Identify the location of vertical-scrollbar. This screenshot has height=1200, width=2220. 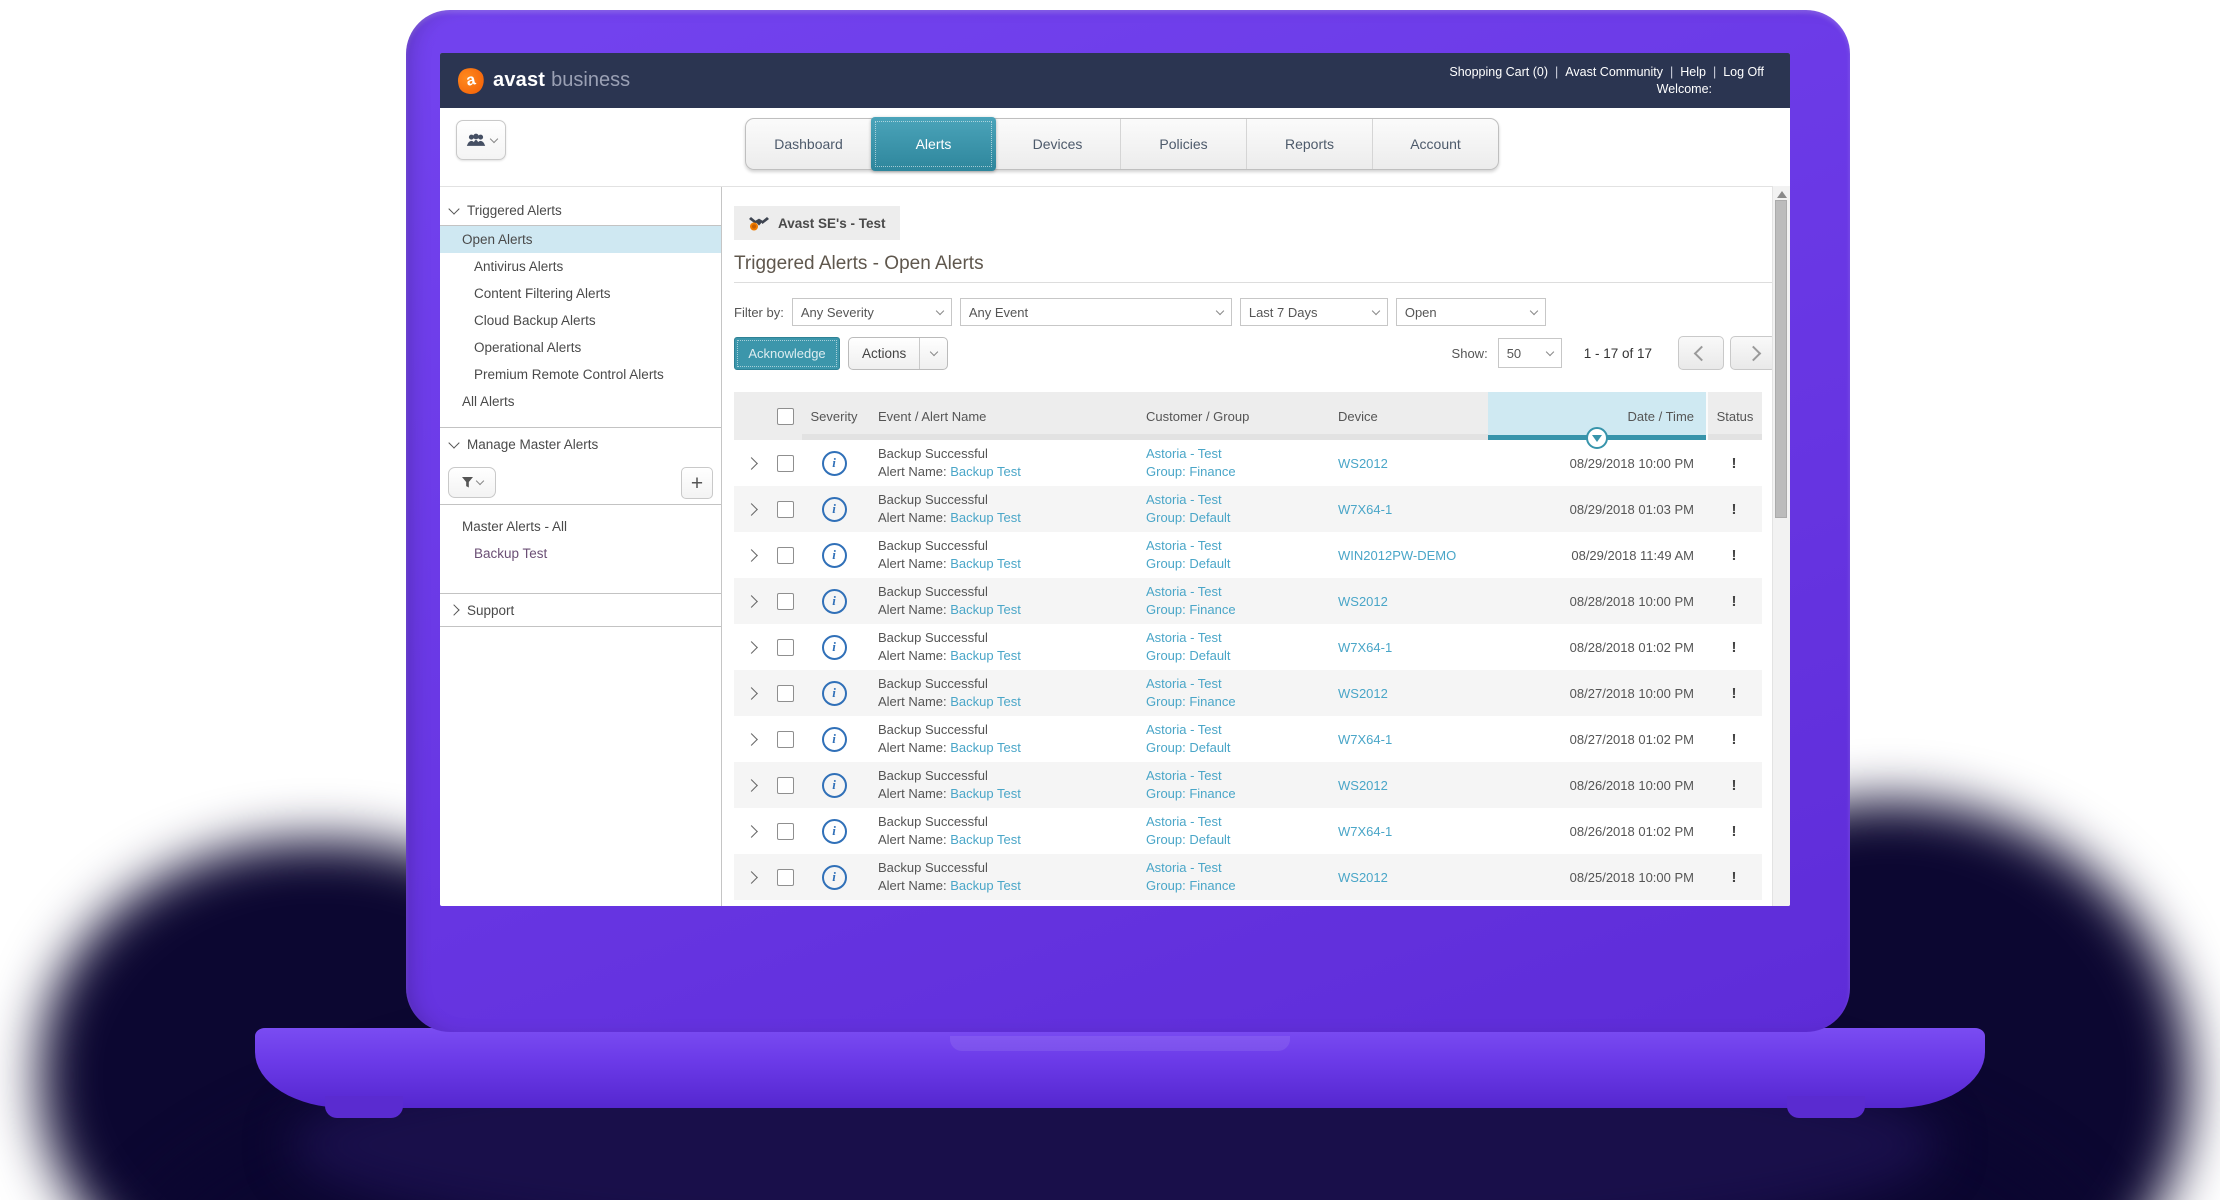
(1781, 546).